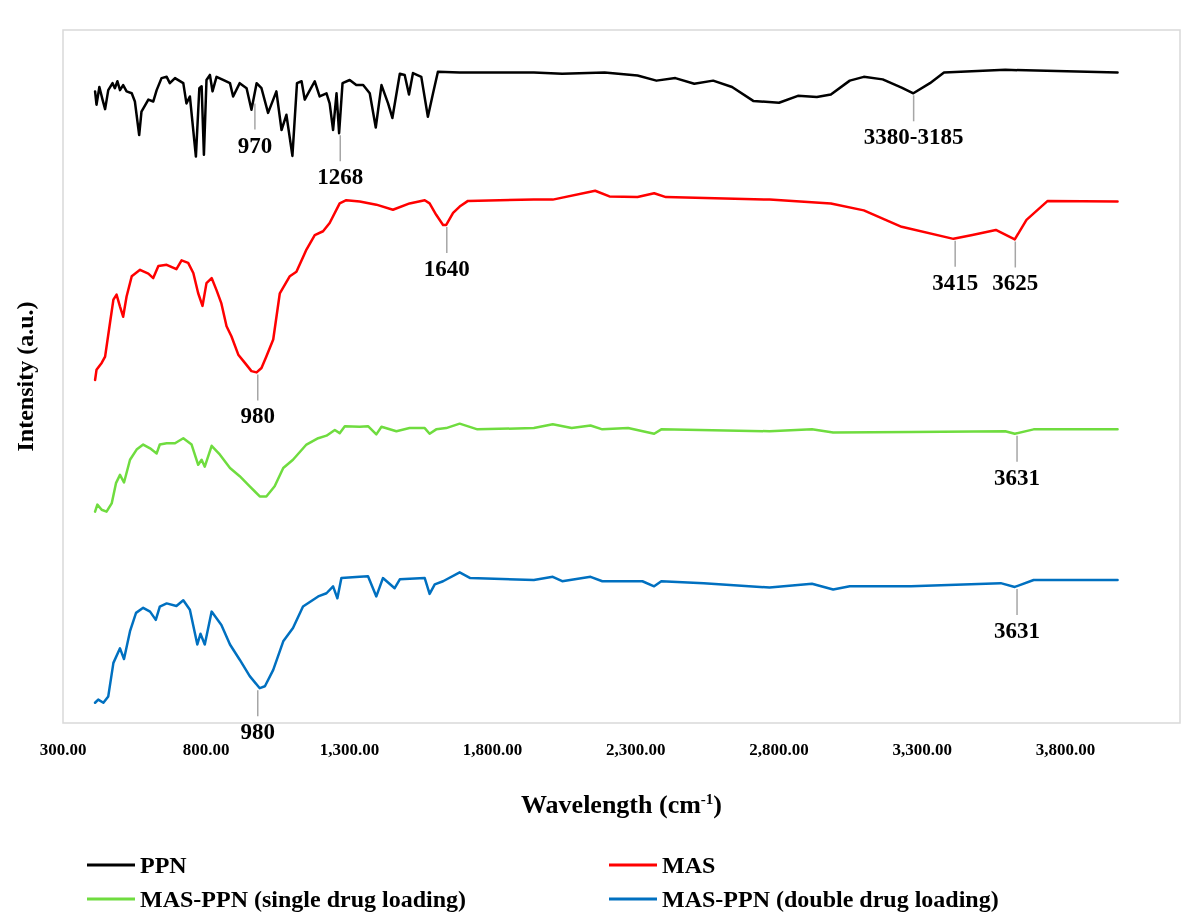  What do you see at coordinates (922, 749) in the screenshot?
I see `x-tick-label: 3,300.00` at bounding box center [922, 749].